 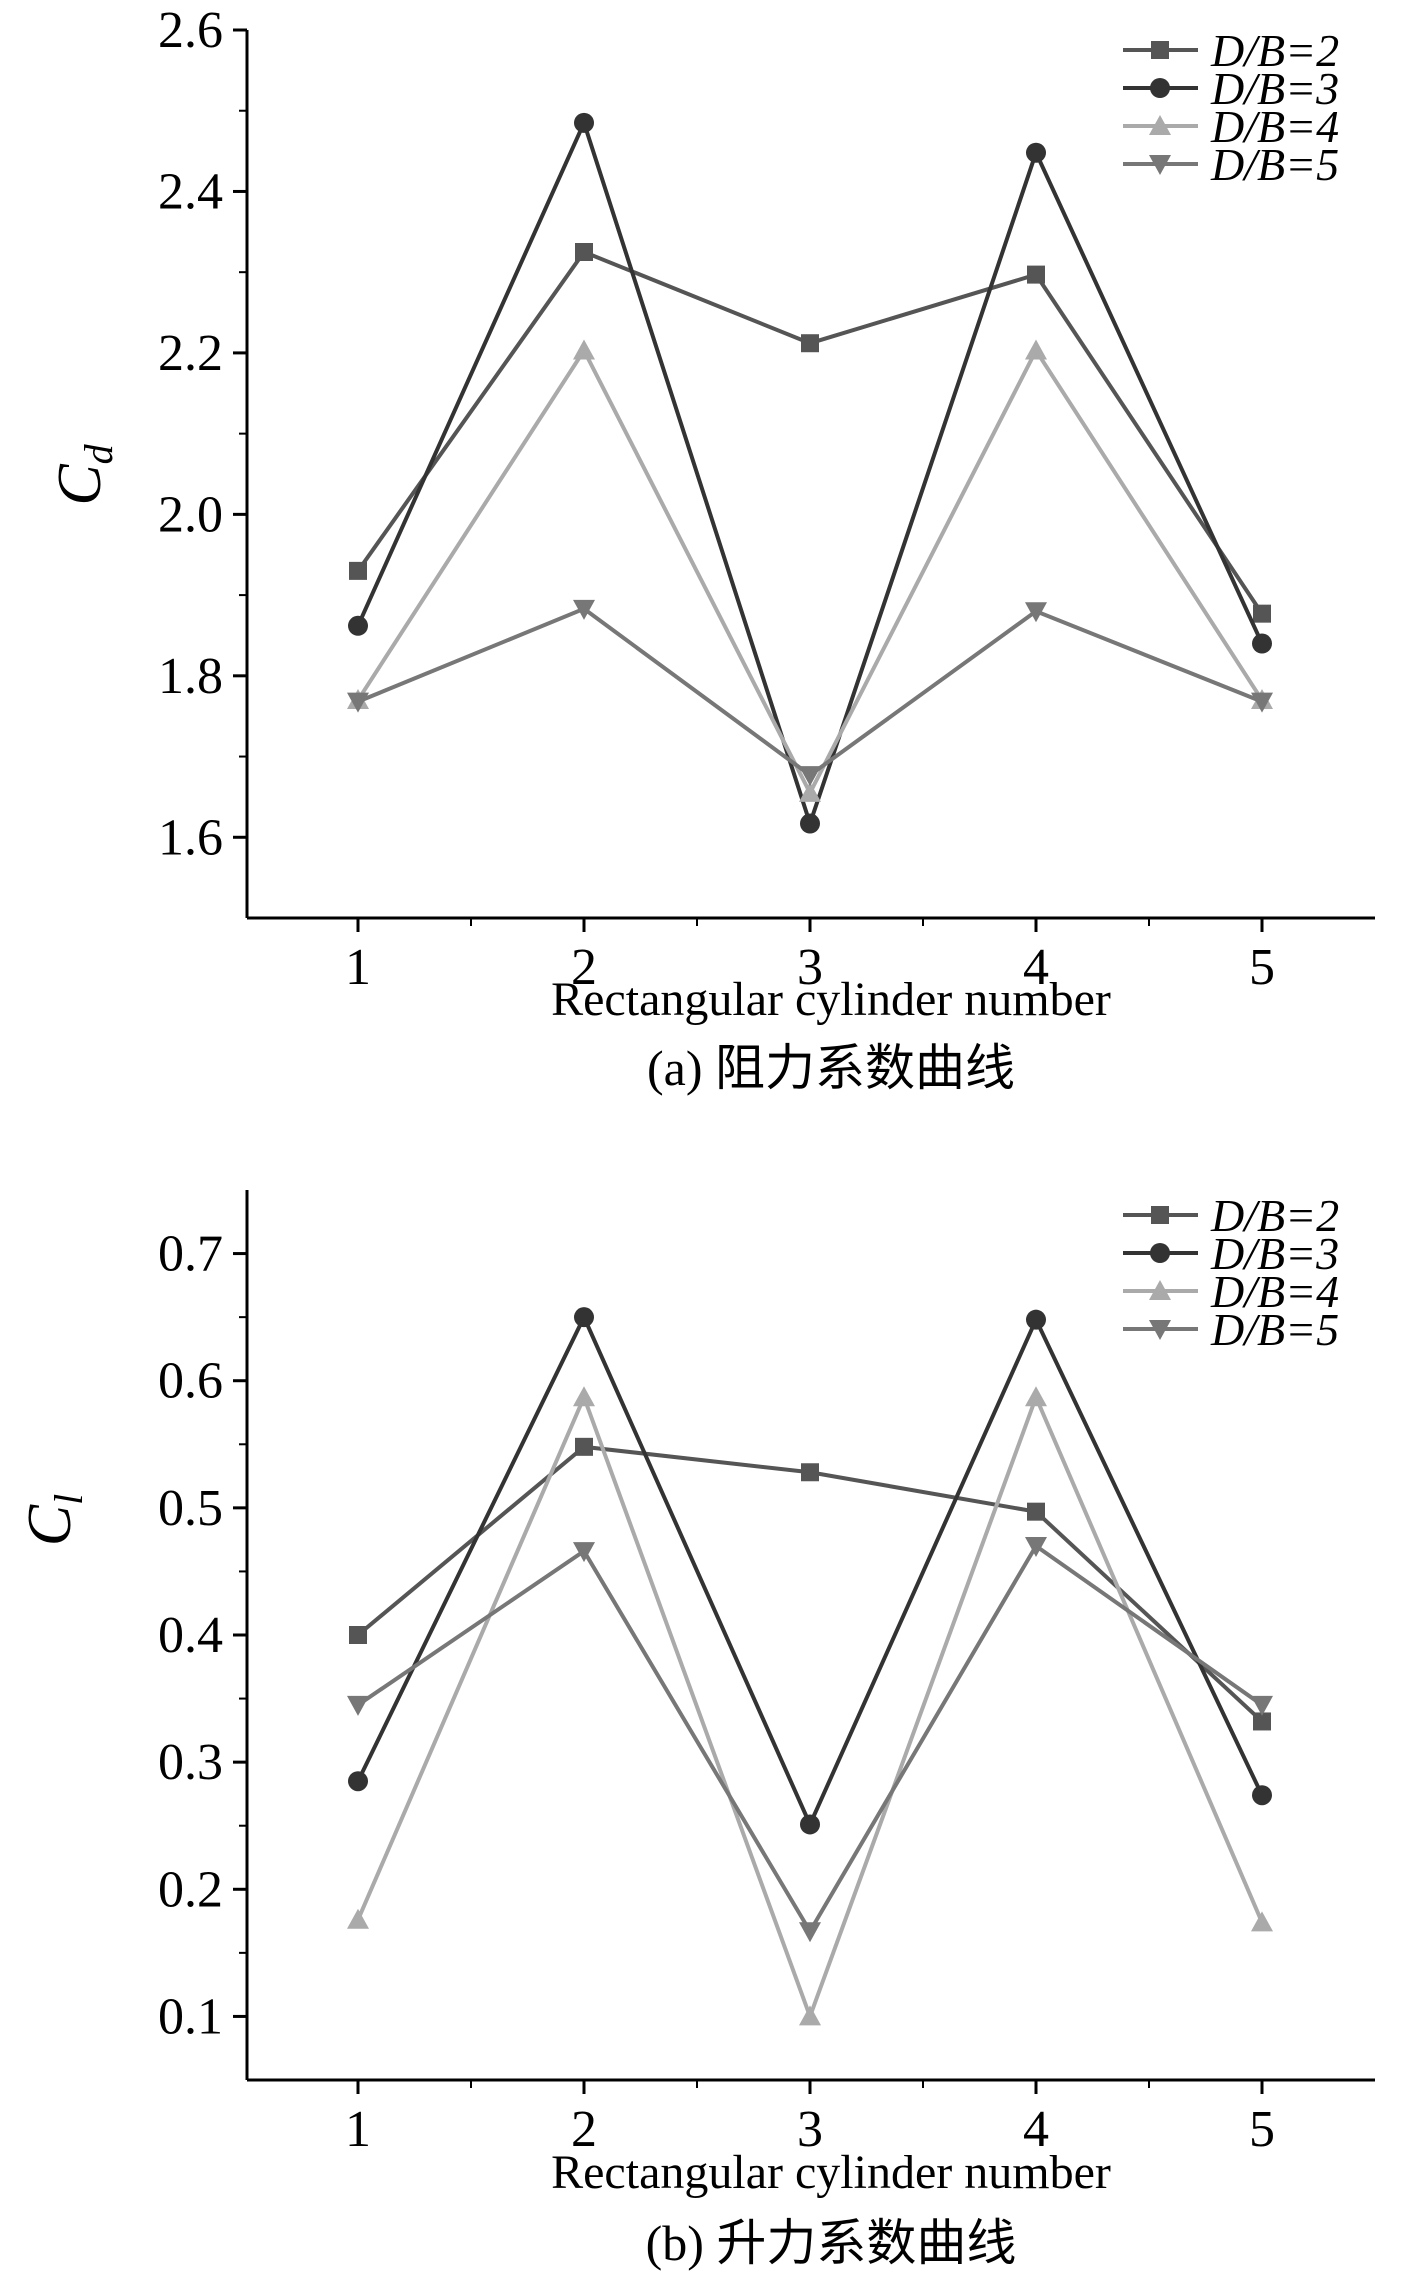 What do you see at coordinates (831, 1068) in the screenshot?
I see `chart-caption: (a) 阻力系数曲线` at bounding box center [831, 1068].